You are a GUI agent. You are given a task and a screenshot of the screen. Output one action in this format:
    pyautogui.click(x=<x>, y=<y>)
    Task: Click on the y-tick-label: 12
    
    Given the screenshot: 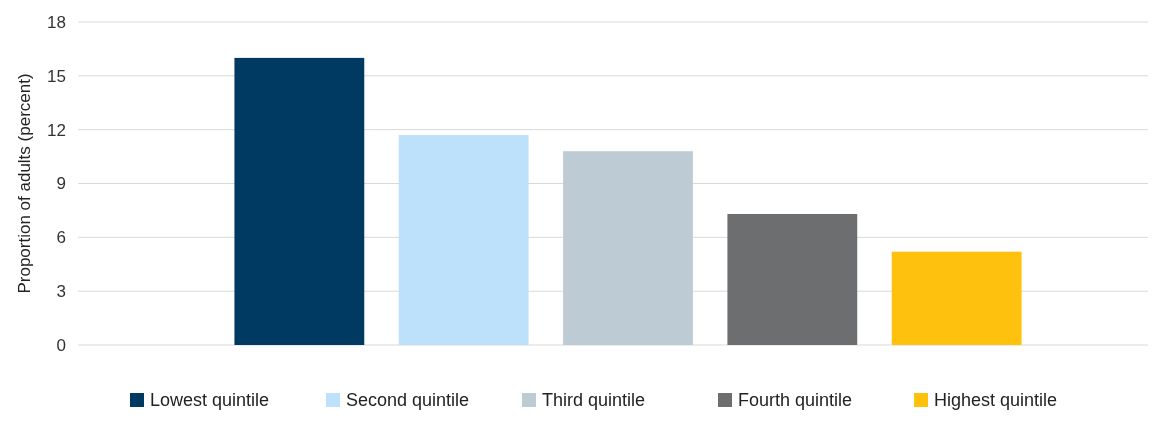 What is the action you would take?
    pyautogui.click(x=56, y=130)
    